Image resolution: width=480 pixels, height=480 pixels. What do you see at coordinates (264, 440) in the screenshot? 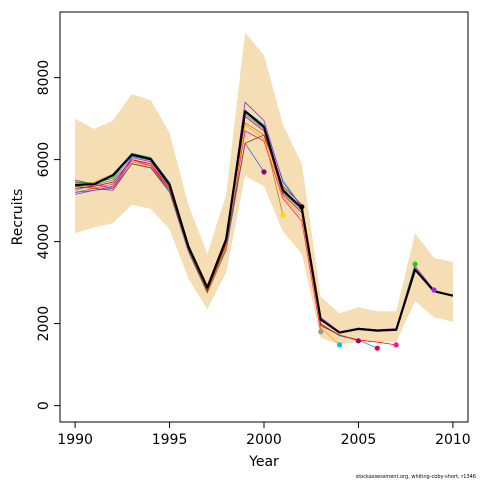
I see `x-tick-label: 2000` at bounding box center [264, 440].